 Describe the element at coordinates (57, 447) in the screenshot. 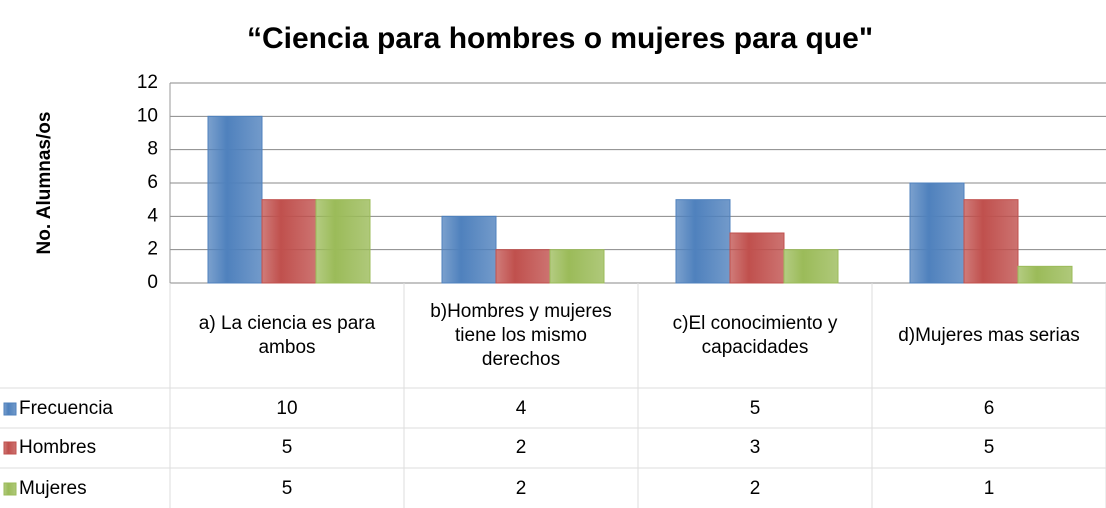

I see `legend-label: Hombres` at that location.